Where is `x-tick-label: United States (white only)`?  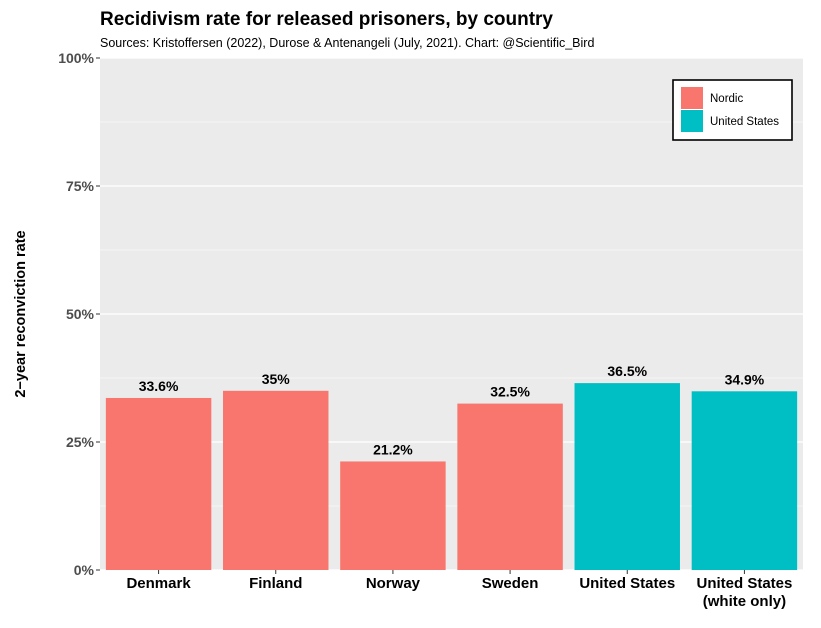 x-tick-label: United States (white only) is located at coordinates (744, 592).